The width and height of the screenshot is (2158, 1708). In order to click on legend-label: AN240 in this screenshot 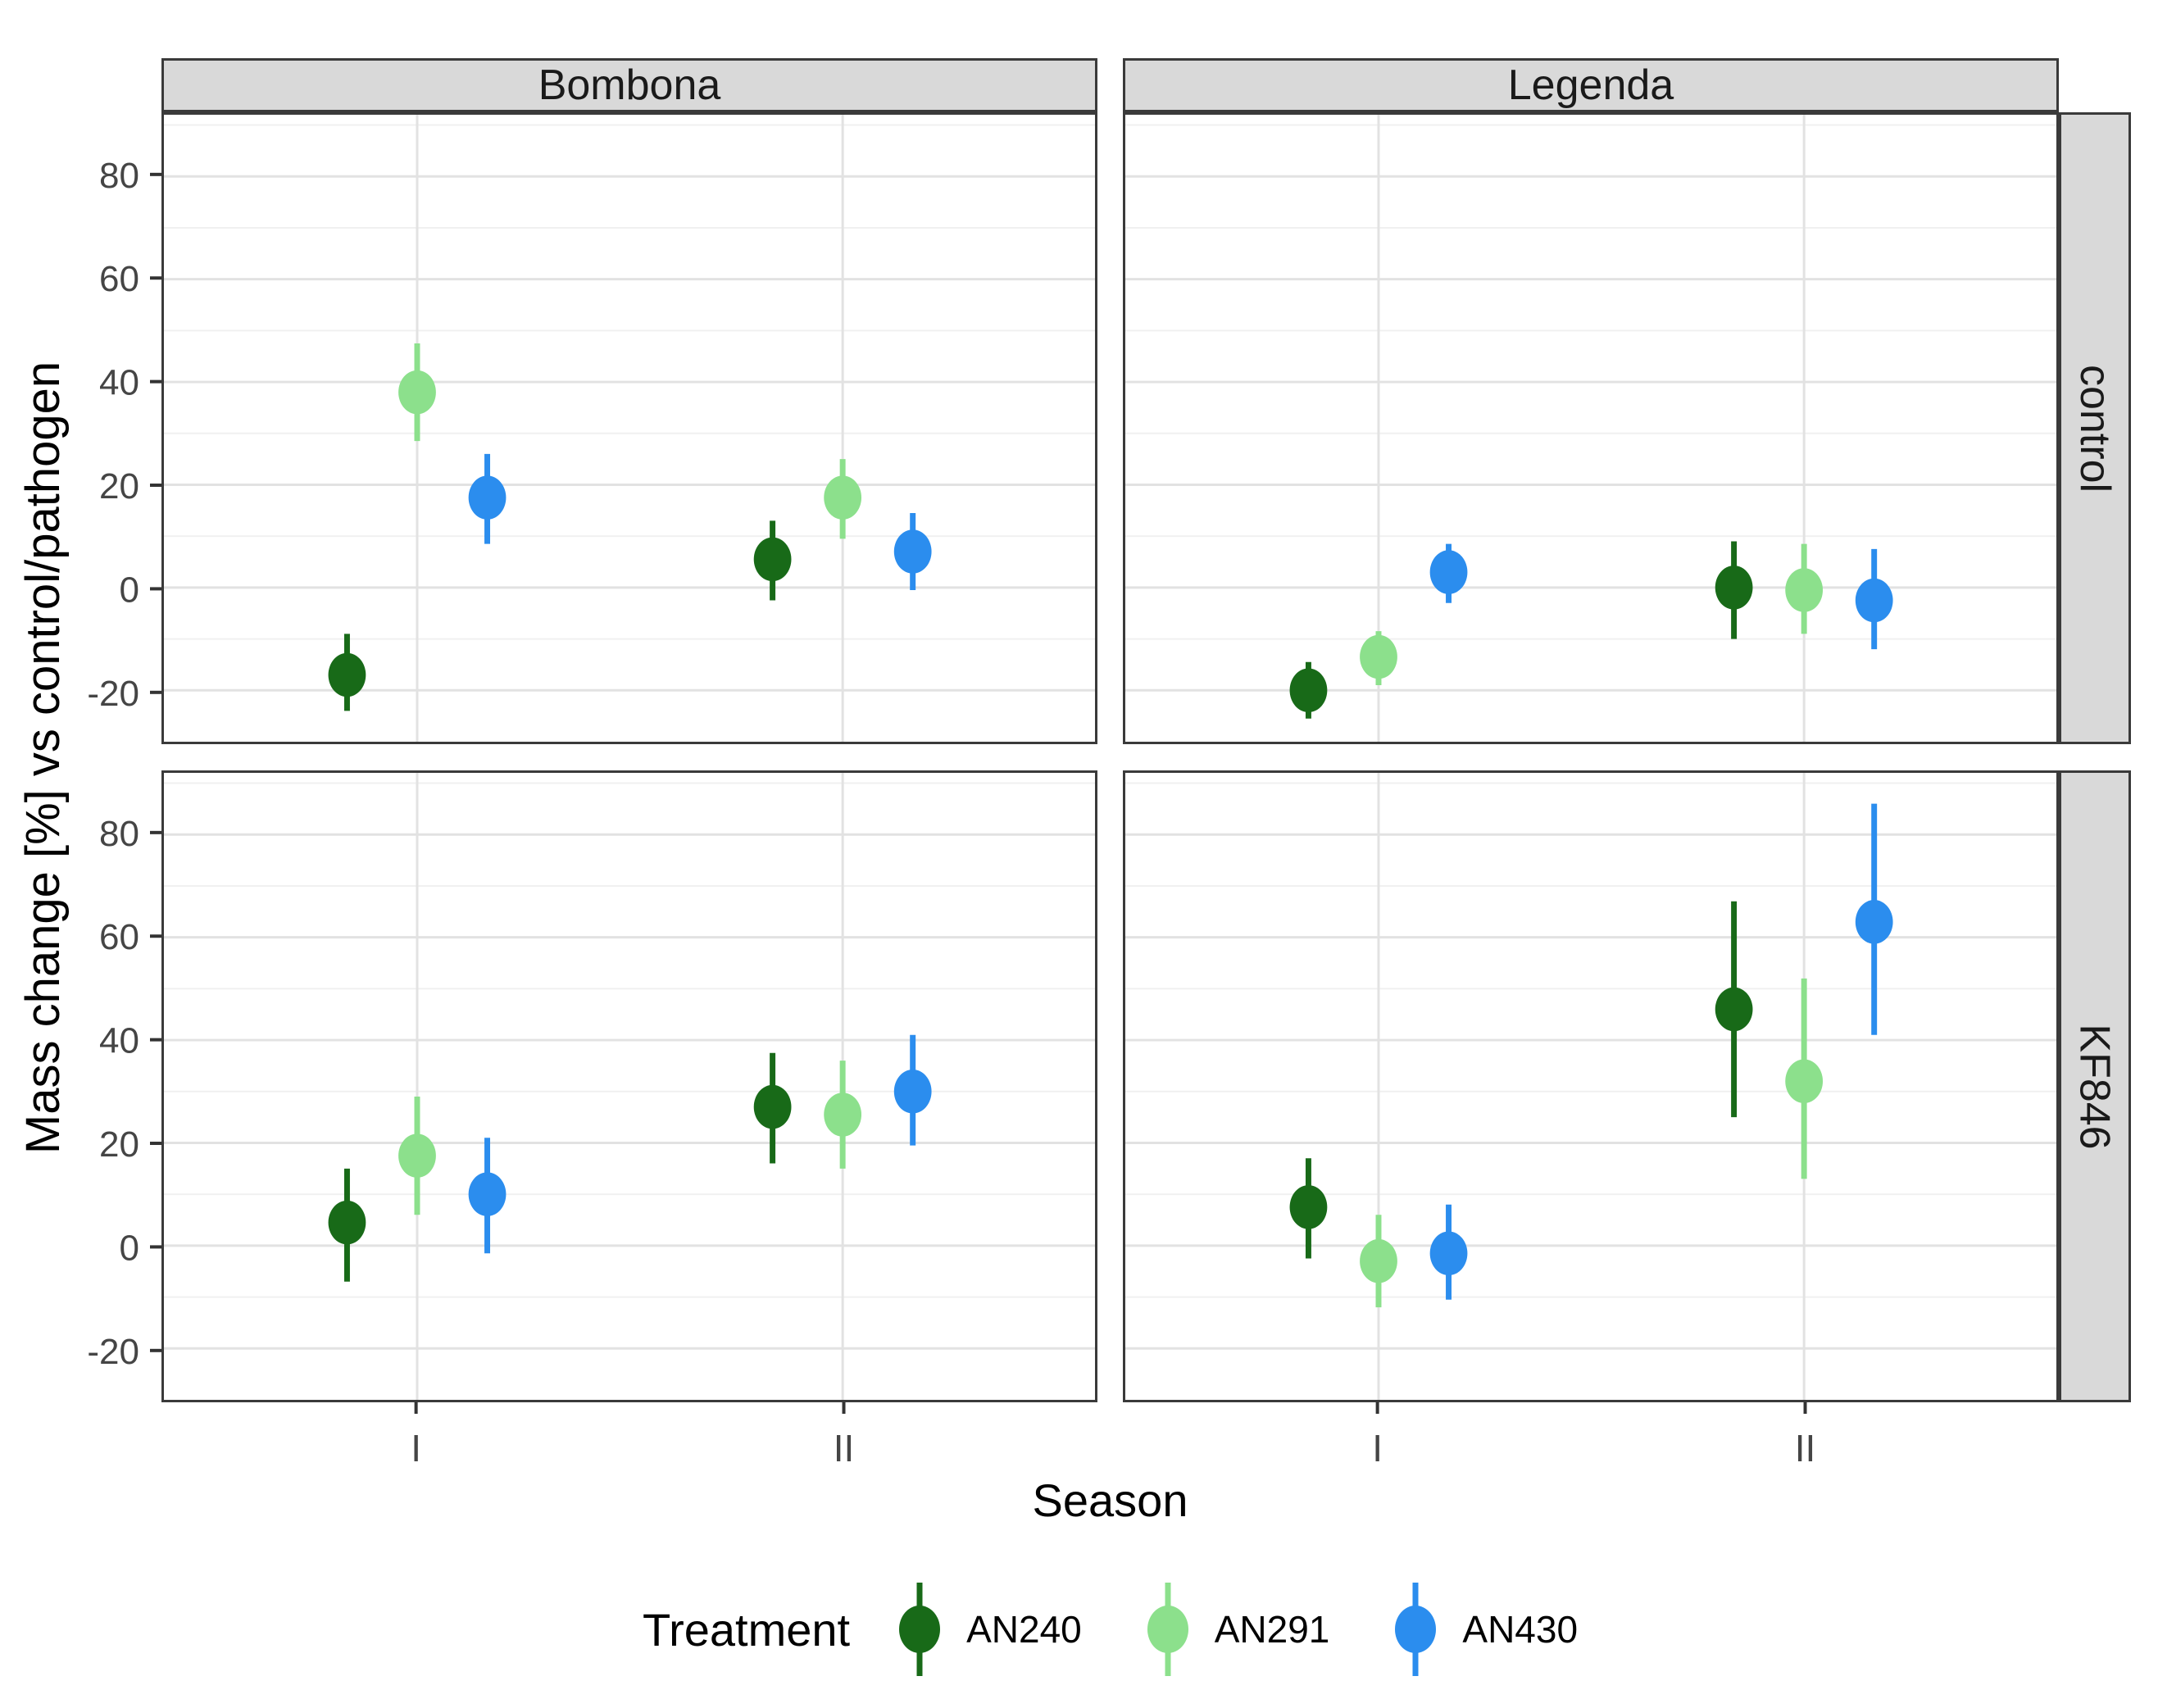, I will do `click(1024, 1629)`.